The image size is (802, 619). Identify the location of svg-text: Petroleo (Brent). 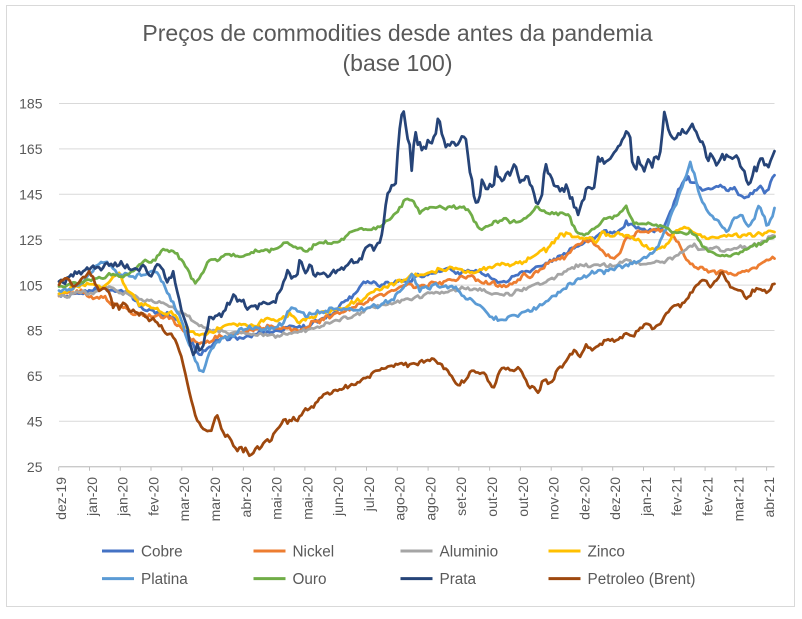
(642, 579).